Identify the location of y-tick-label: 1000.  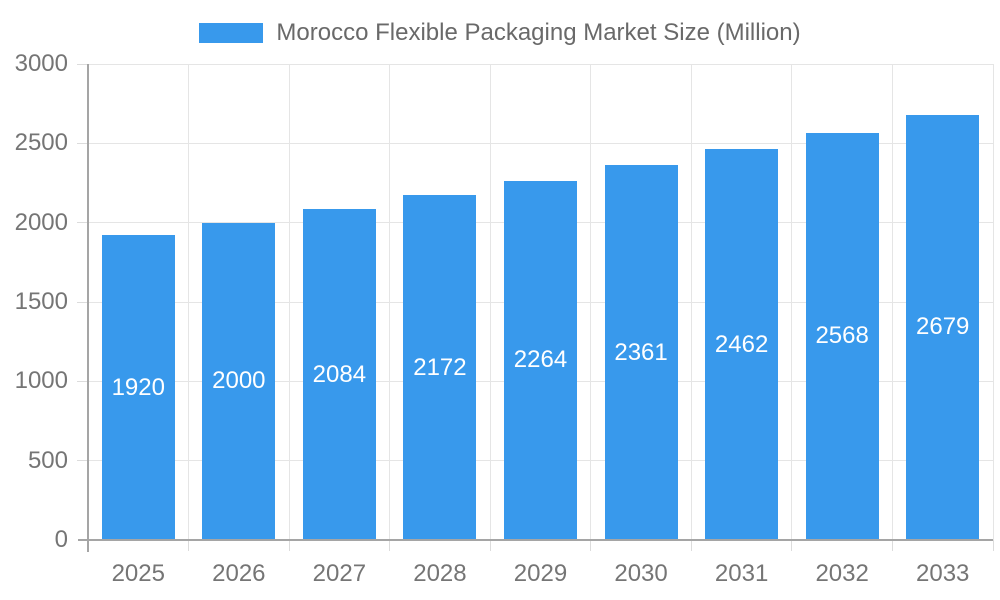
(41, 381).